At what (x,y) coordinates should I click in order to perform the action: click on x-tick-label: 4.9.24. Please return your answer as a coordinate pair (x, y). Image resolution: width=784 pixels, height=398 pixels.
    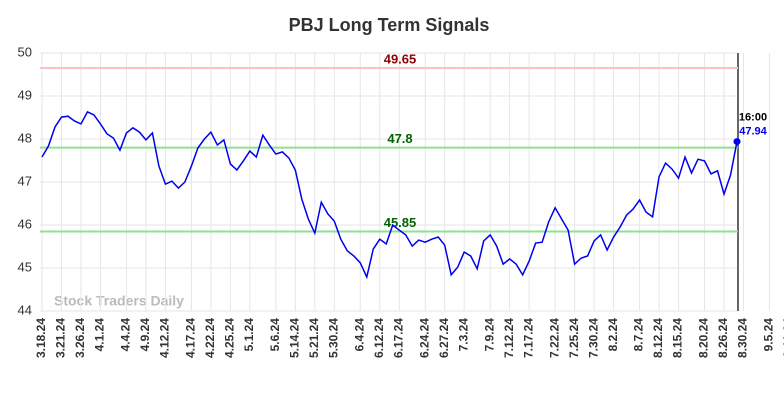
    Looking at the image, I should click on (145, 335).